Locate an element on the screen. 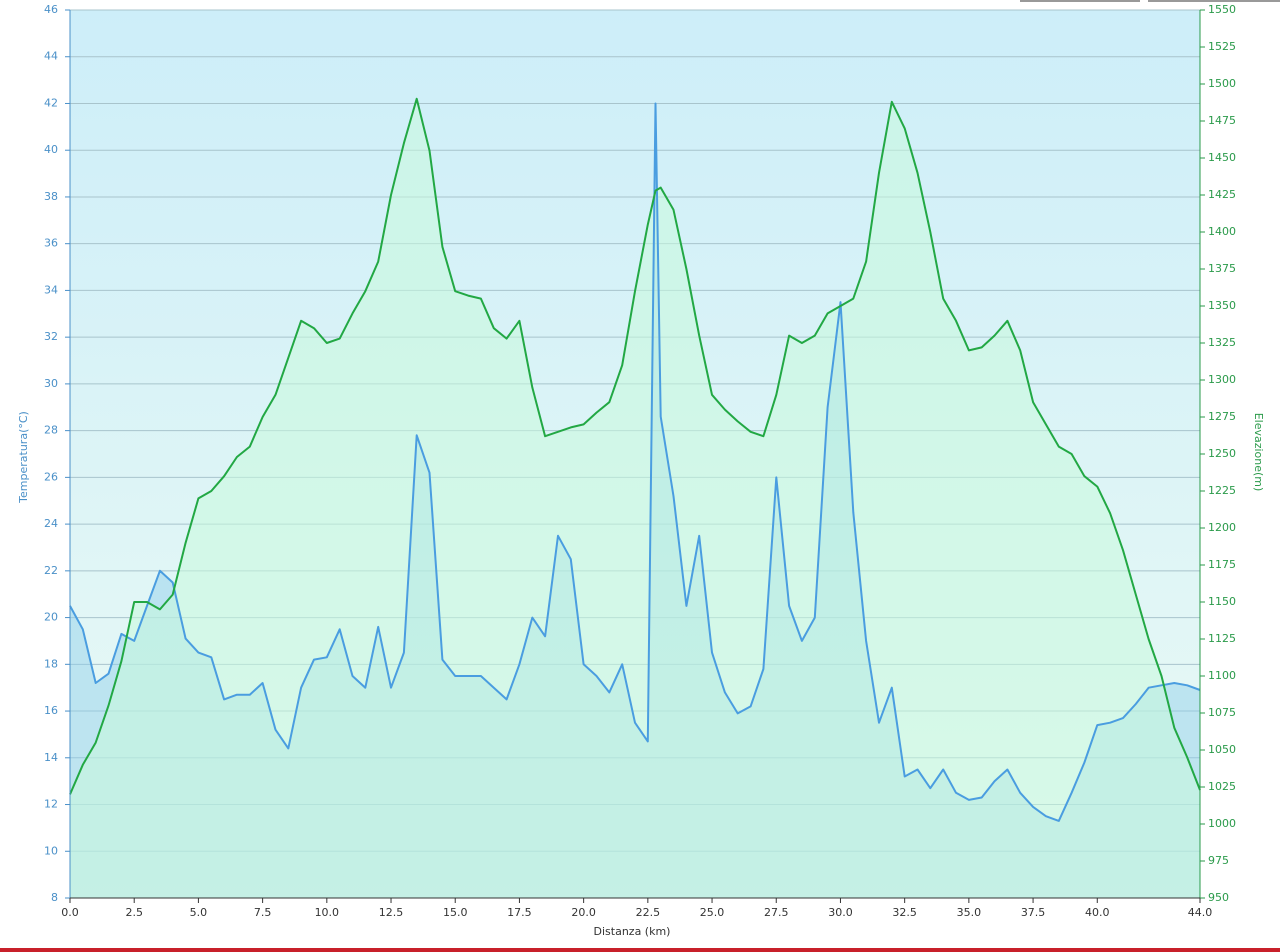  y-tick-label: 40 is located at coordinates (51, 149).